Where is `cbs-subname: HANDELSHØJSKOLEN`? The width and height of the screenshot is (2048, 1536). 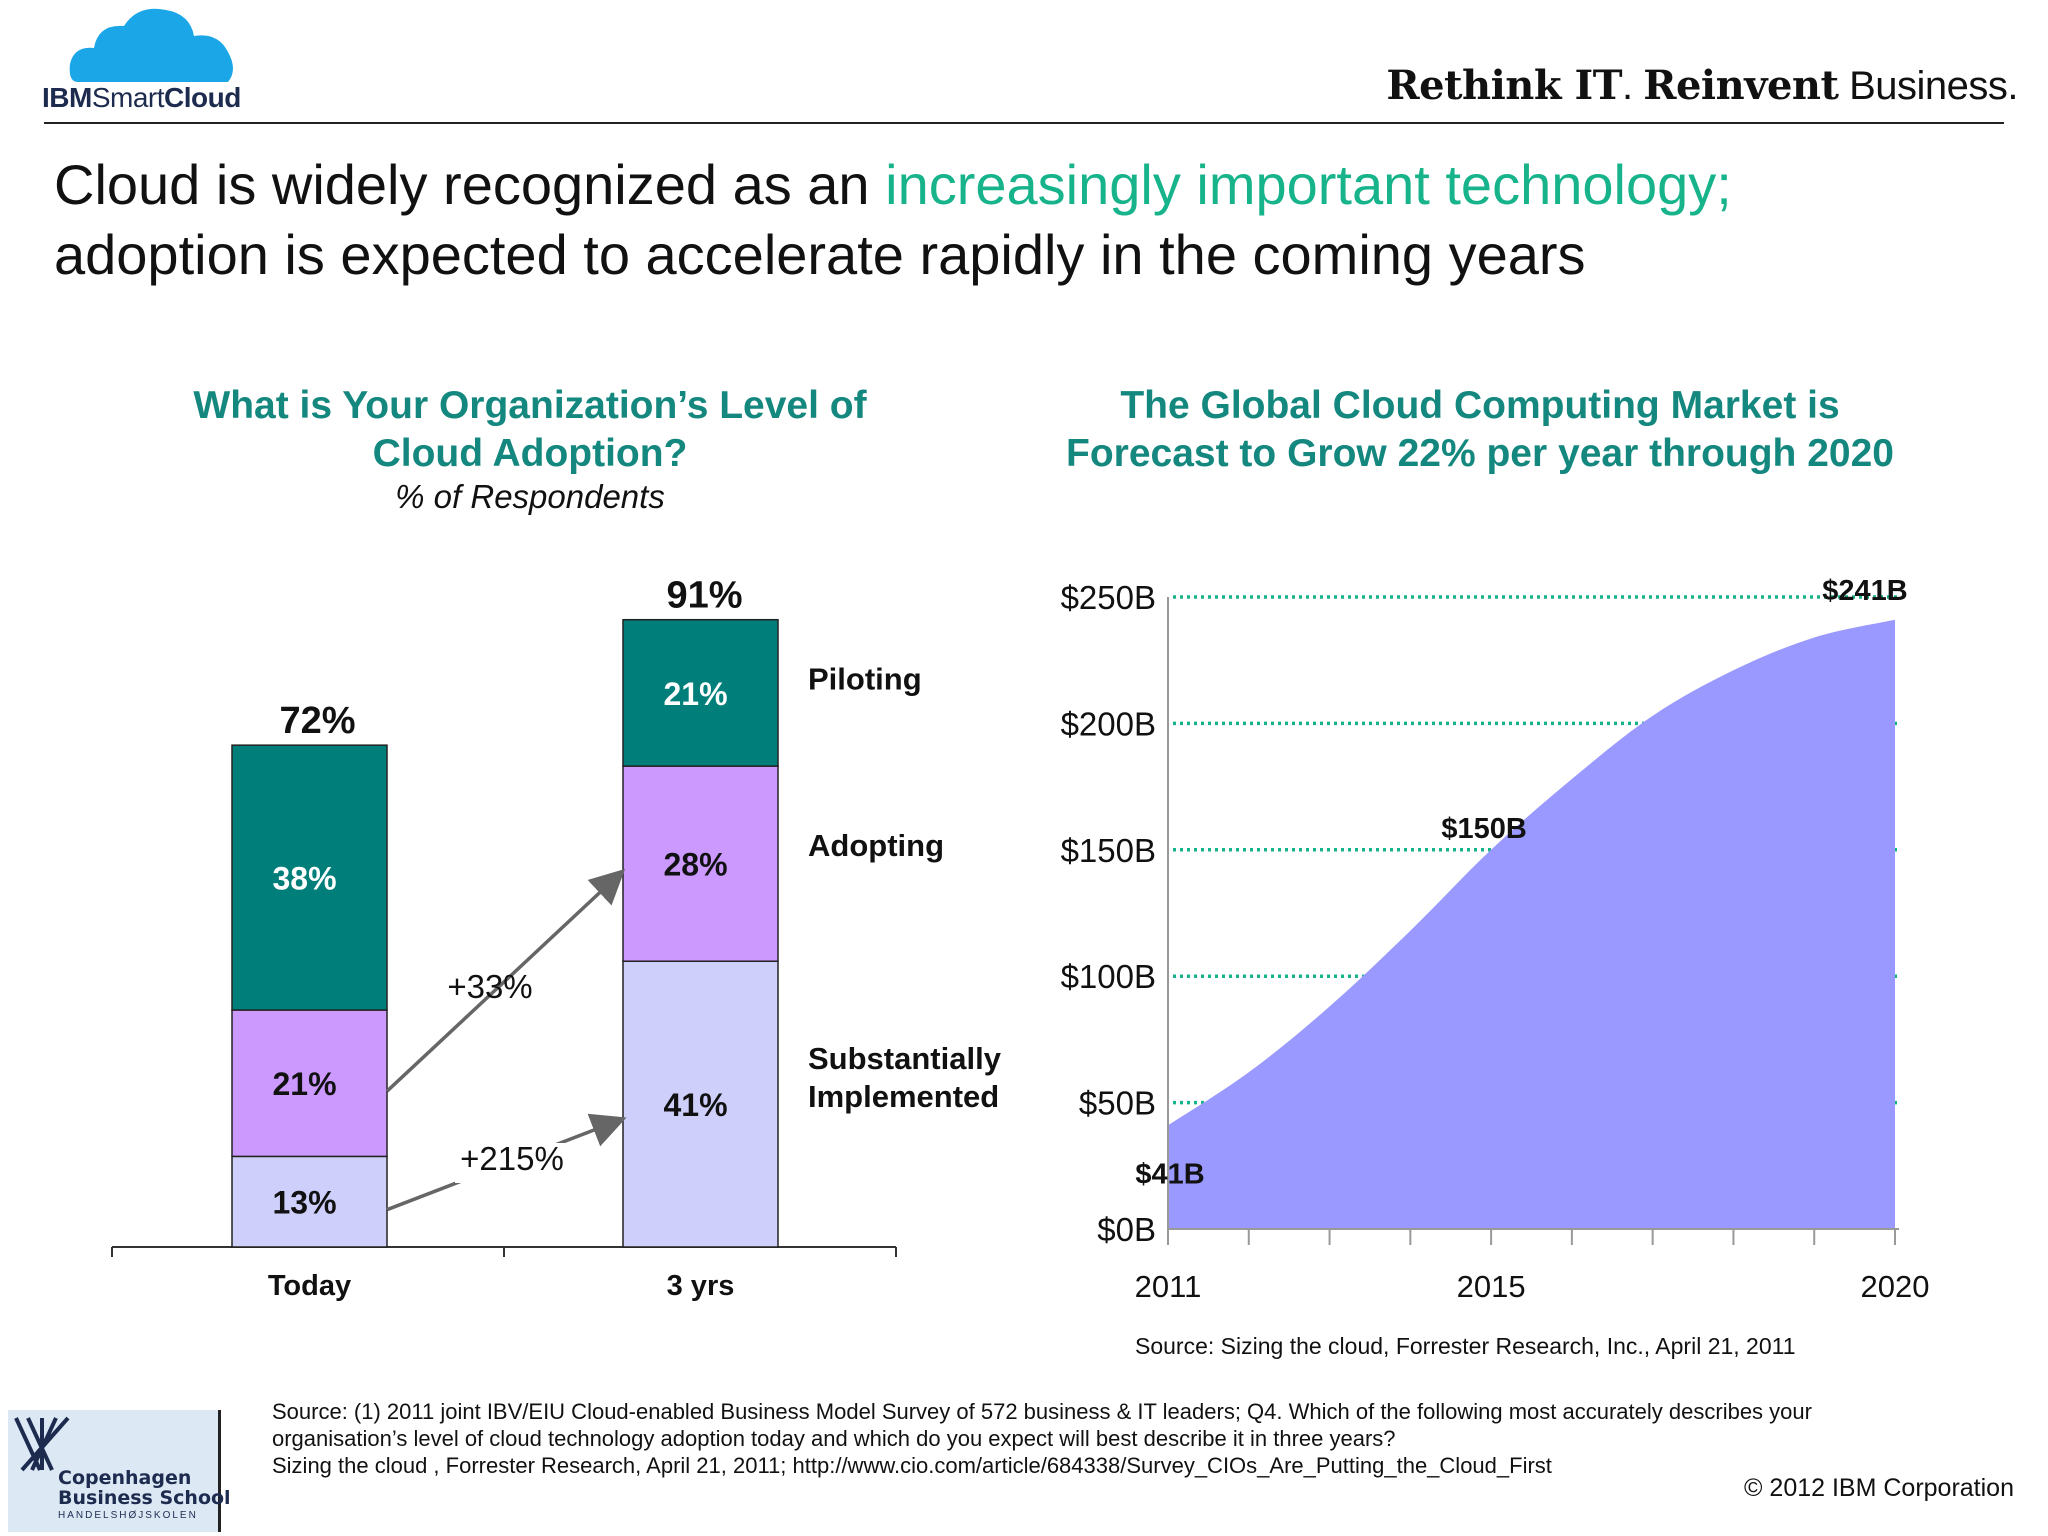
cbs-subname: HANDELSHØJSKOLEN is located at coordinates (128, 1515).